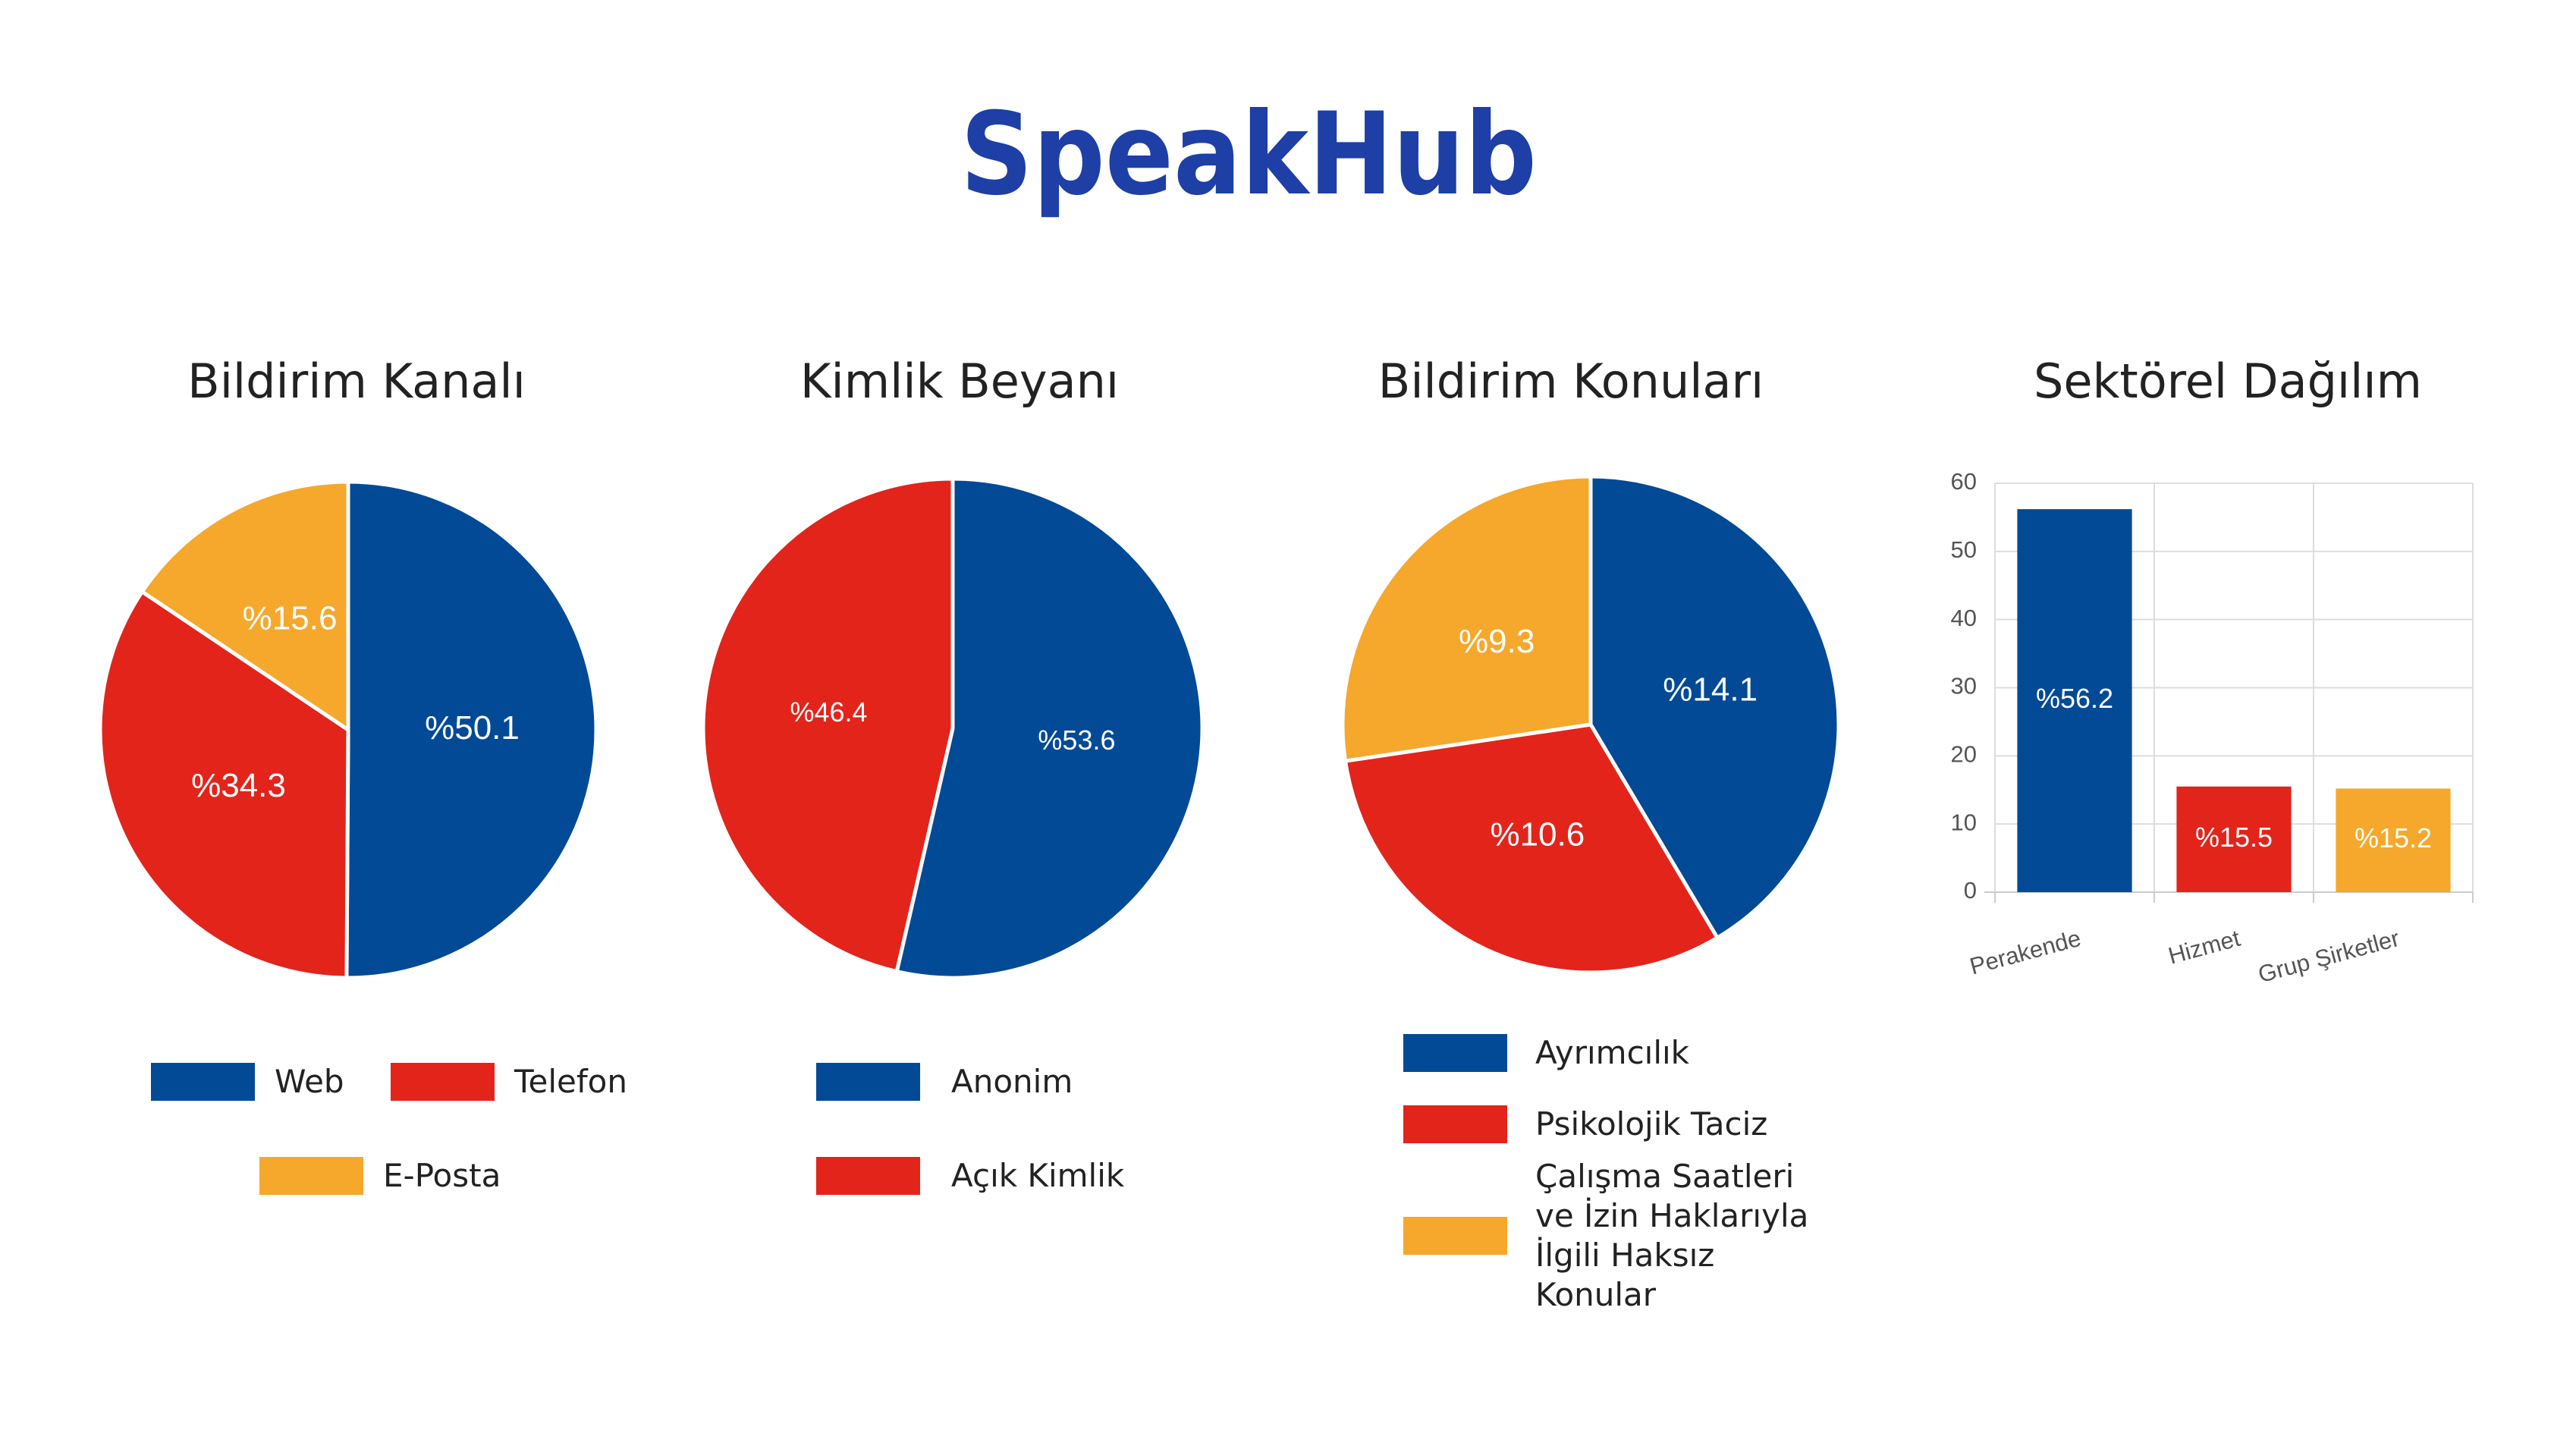  What do you see at coordinates (1964, 549) in the screenshot?
I see `y-tick-label: 50` at bounding box center [1964, 549].